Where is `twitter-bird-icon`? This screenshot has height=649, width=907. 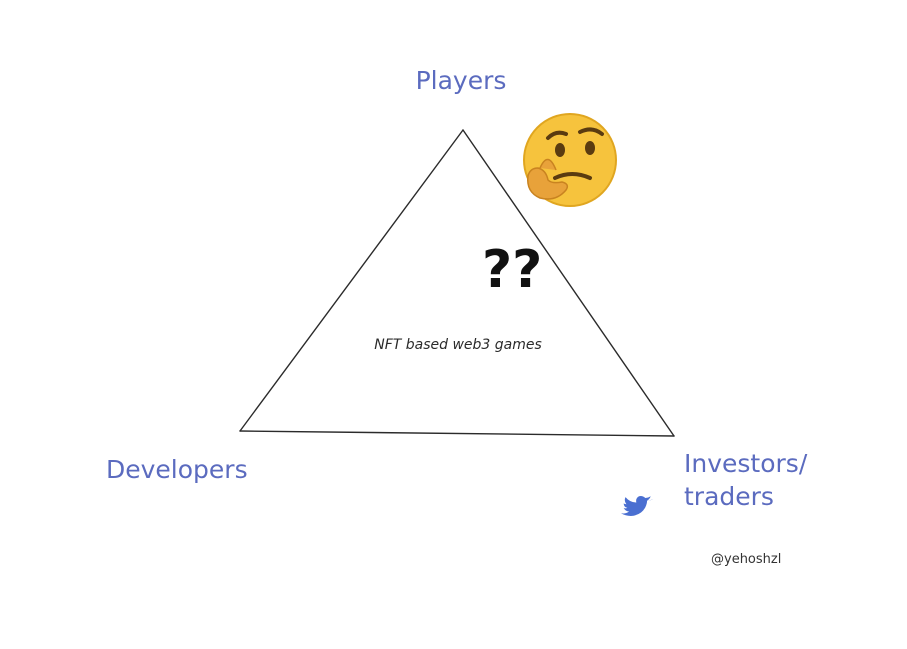 twitter-bird-icon is located at coordinates (637, 505).